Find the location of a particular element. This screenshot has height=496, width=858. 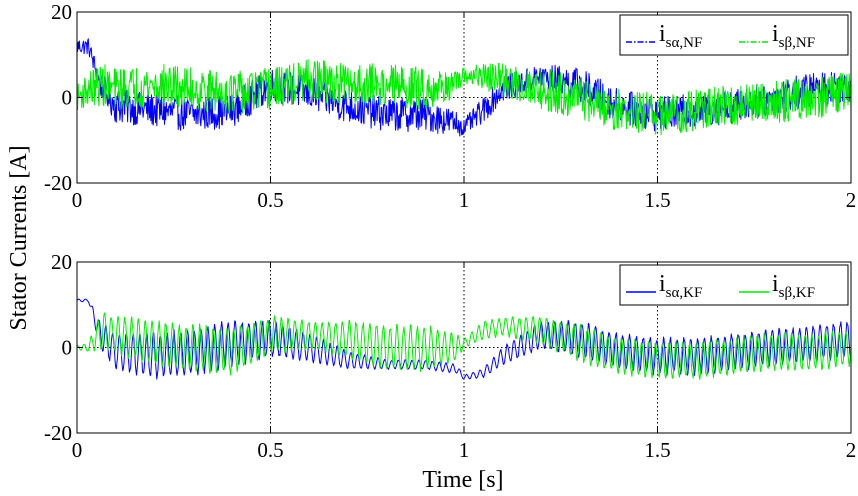

y-axis-label: Stator Currents [A] is located at coordinates (19, 237).